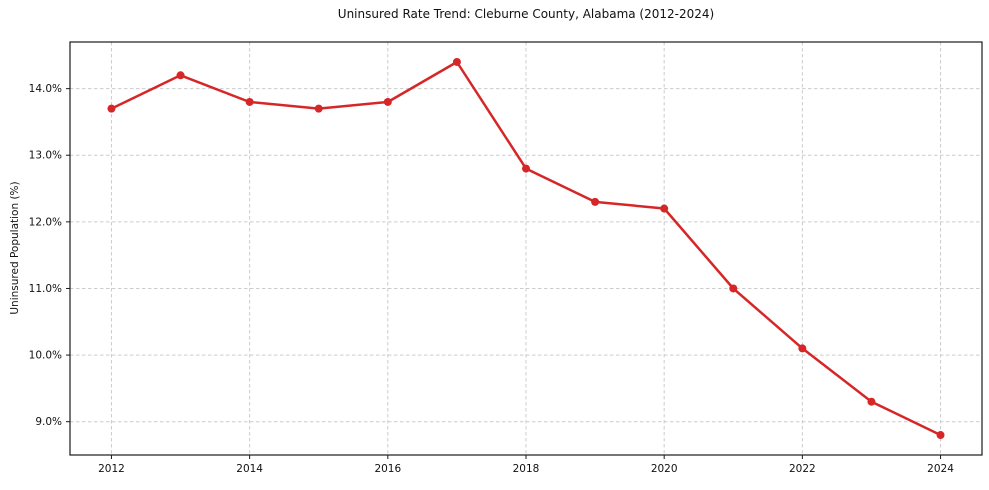 This screenshot has height=490, width=989. What do you see at coordinates (249, 469) in the screenshot?
I see `x-tick-label: 2014` at bounding box center [249, 469].